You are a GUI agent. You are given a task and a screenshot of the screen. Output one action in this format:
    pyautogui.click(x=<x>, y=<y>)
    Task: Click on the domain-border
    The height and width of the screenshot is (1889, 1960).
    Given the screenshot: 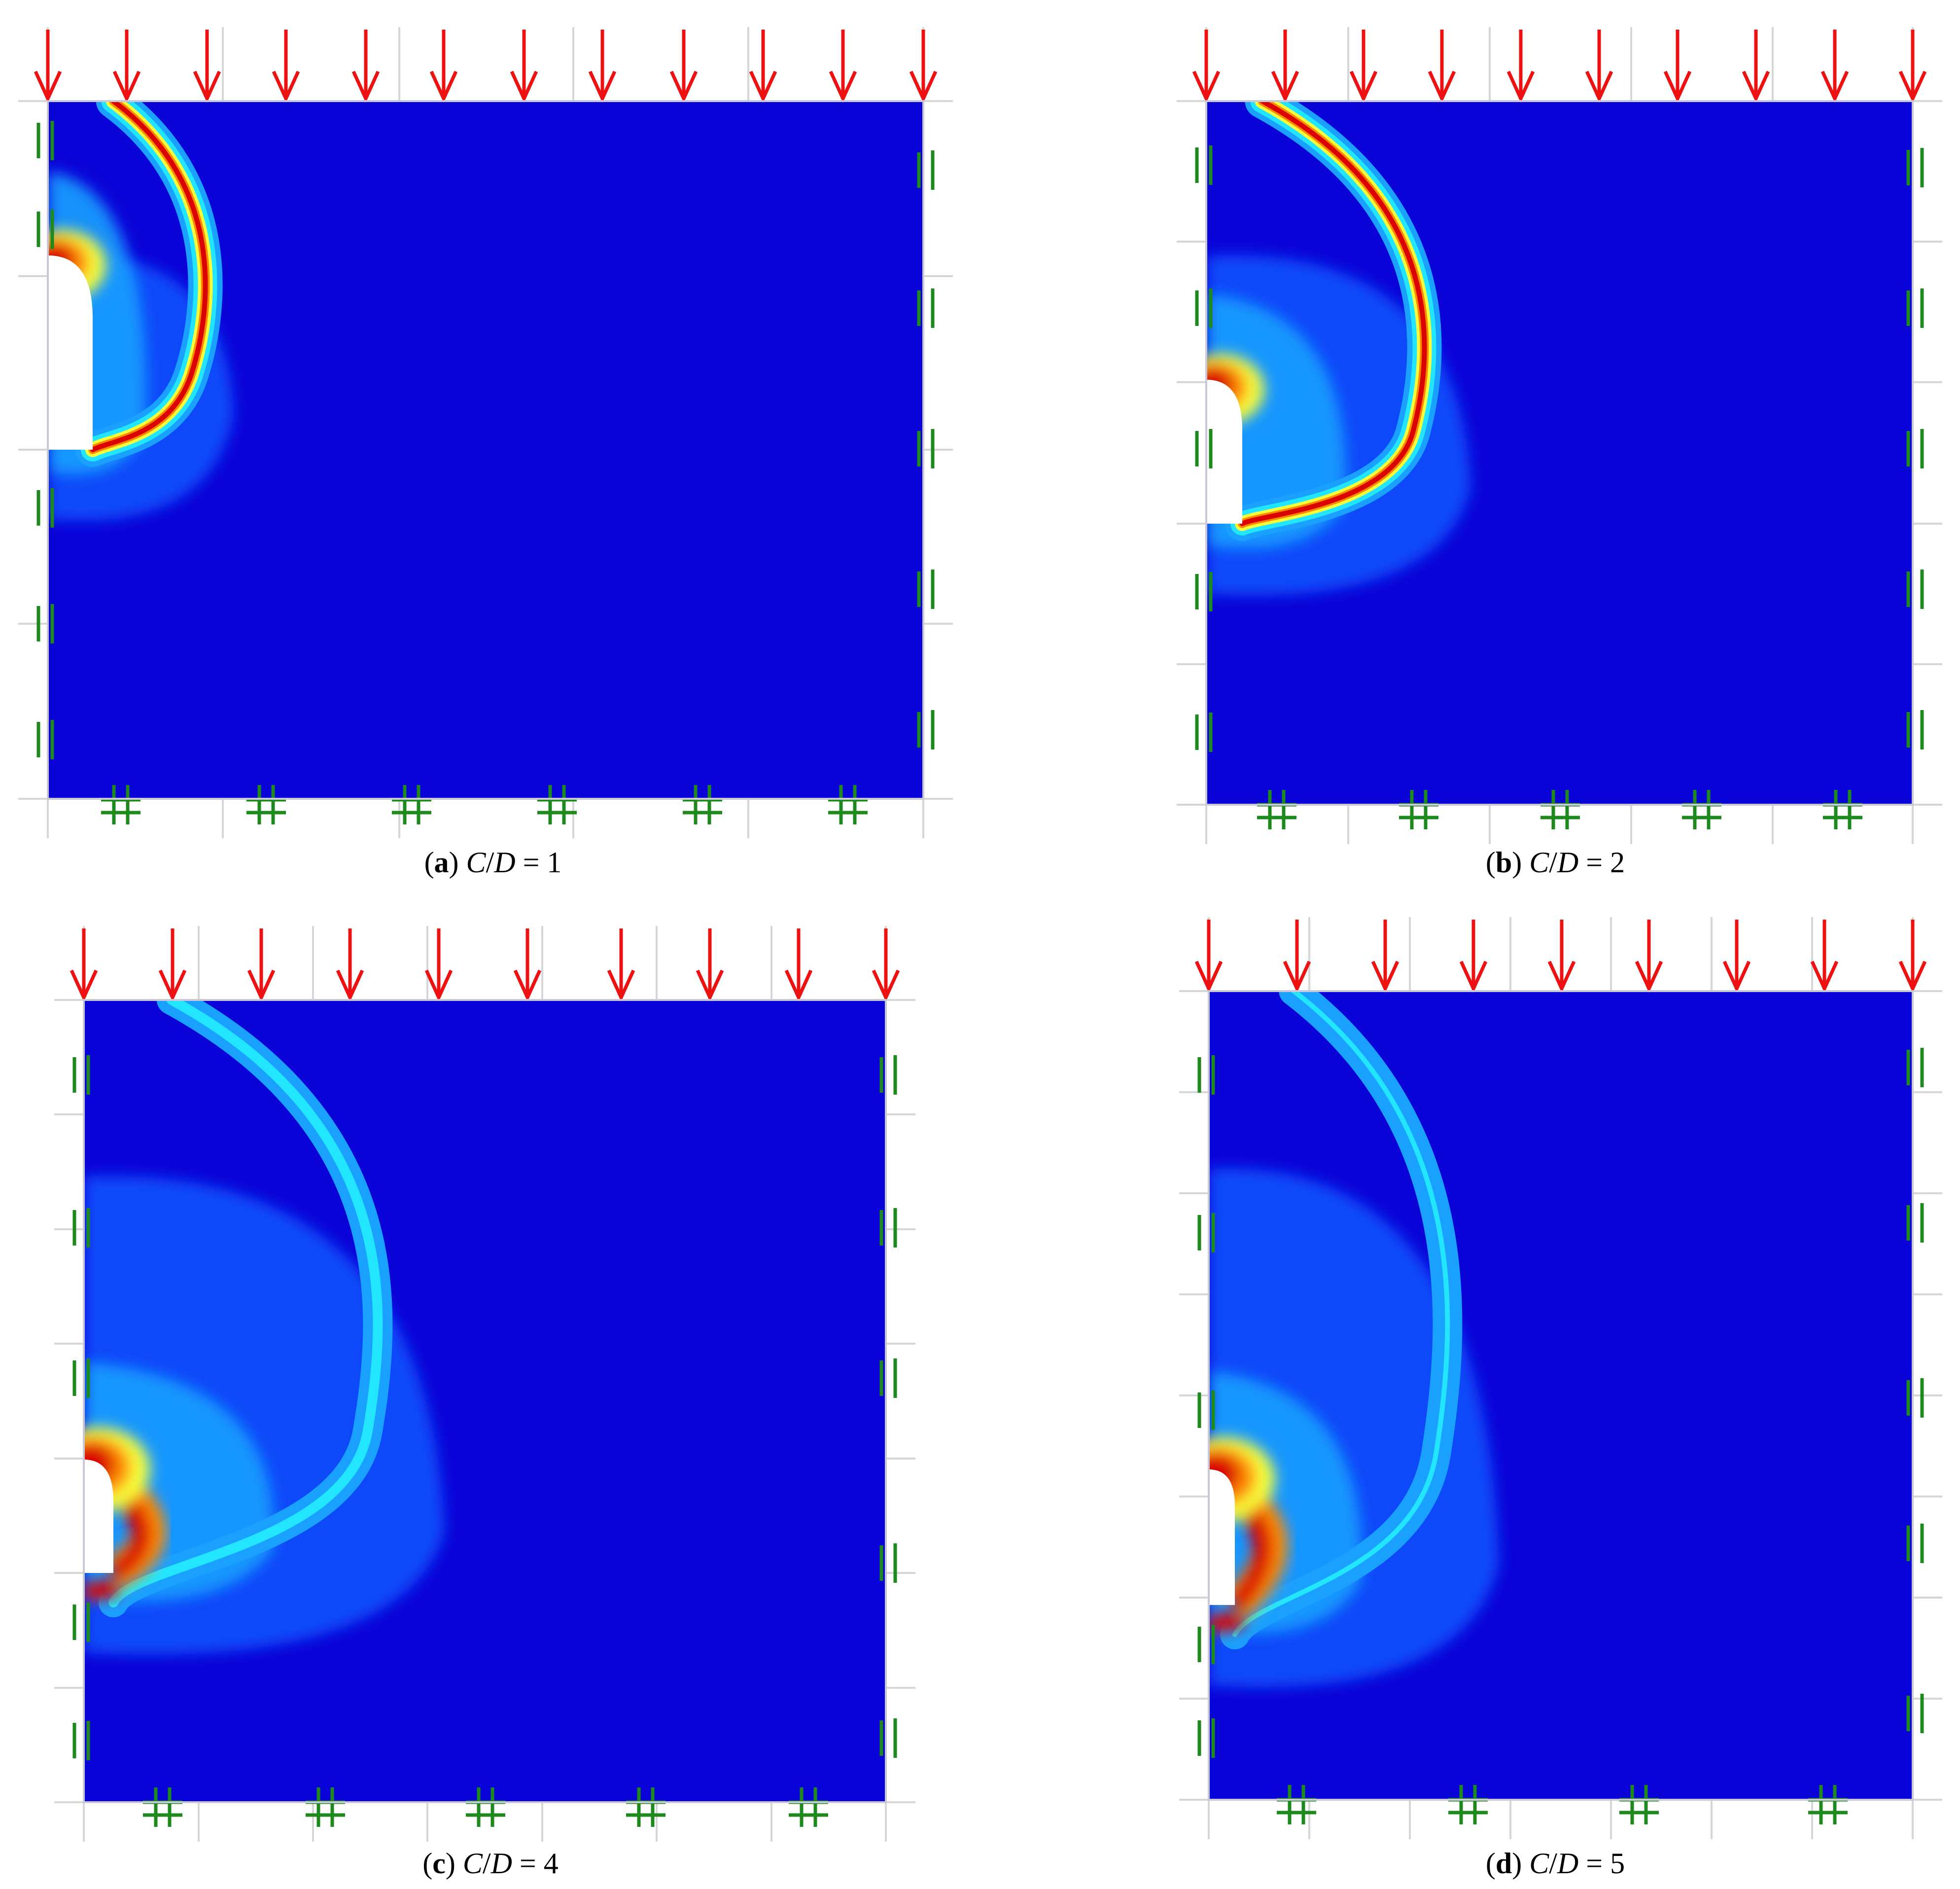 What is the action you would take?
    pyautogui.click(x=1559, y=453)
    